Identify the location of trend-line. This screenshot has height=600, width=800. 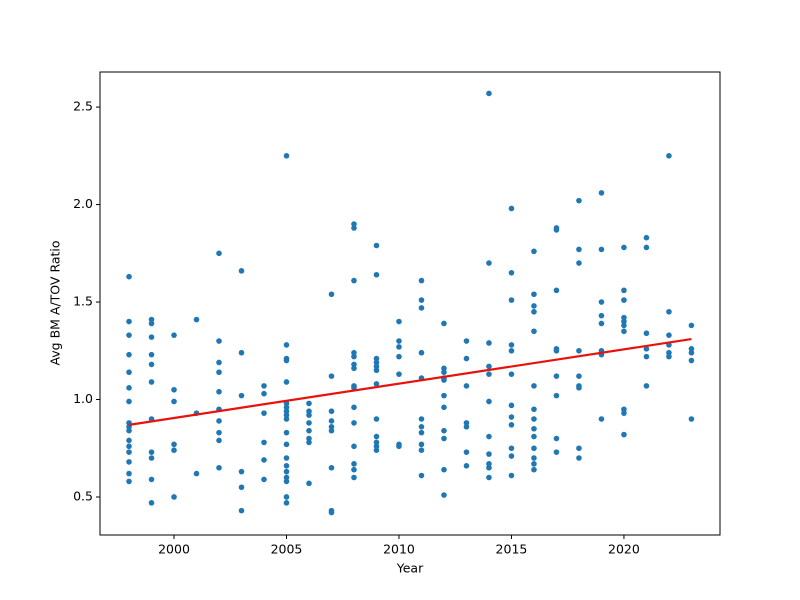
(410, 381).